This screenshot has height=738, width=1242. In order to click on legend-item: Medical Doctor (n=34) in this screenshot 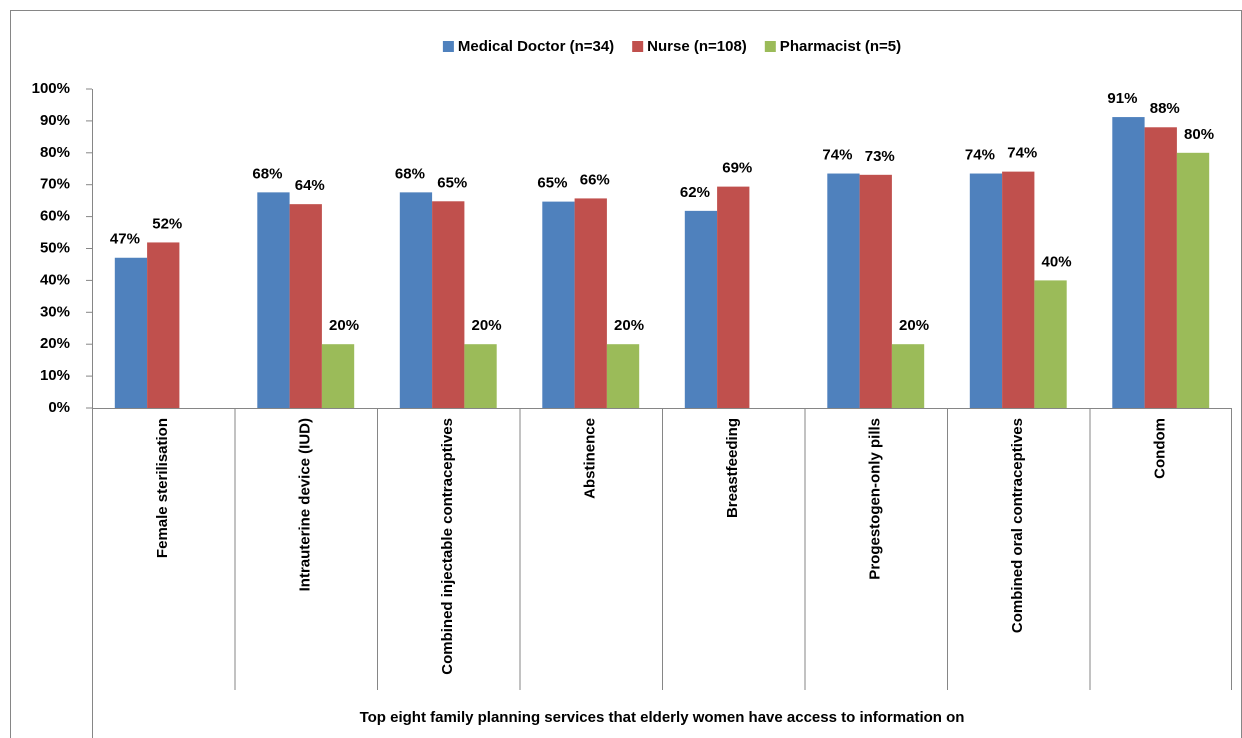, I will do `click(528, 46)`.